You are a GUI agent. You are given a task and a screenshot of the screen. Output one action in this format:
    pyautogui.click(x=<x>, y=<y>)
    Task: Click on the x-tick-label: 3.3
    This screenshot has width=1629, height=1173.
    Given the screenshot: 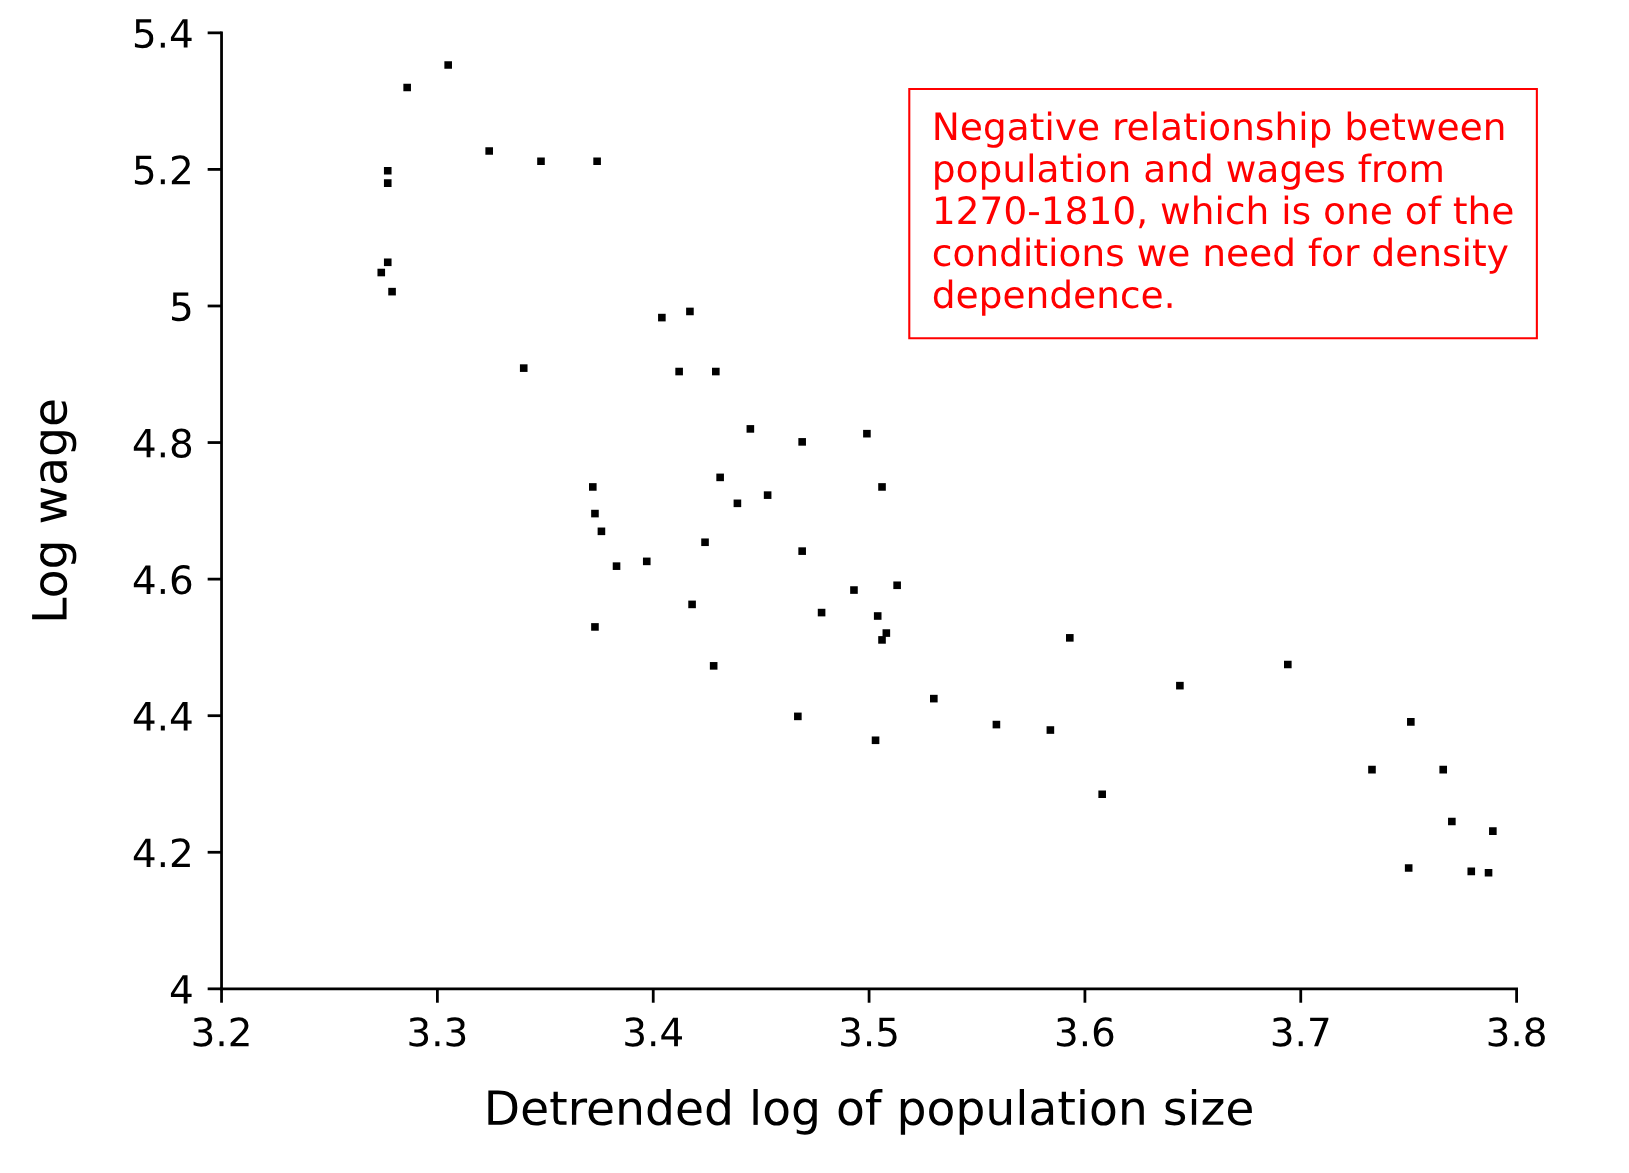 What is the action you would take?
    pyautogui.click(x=437, y=1032)
    